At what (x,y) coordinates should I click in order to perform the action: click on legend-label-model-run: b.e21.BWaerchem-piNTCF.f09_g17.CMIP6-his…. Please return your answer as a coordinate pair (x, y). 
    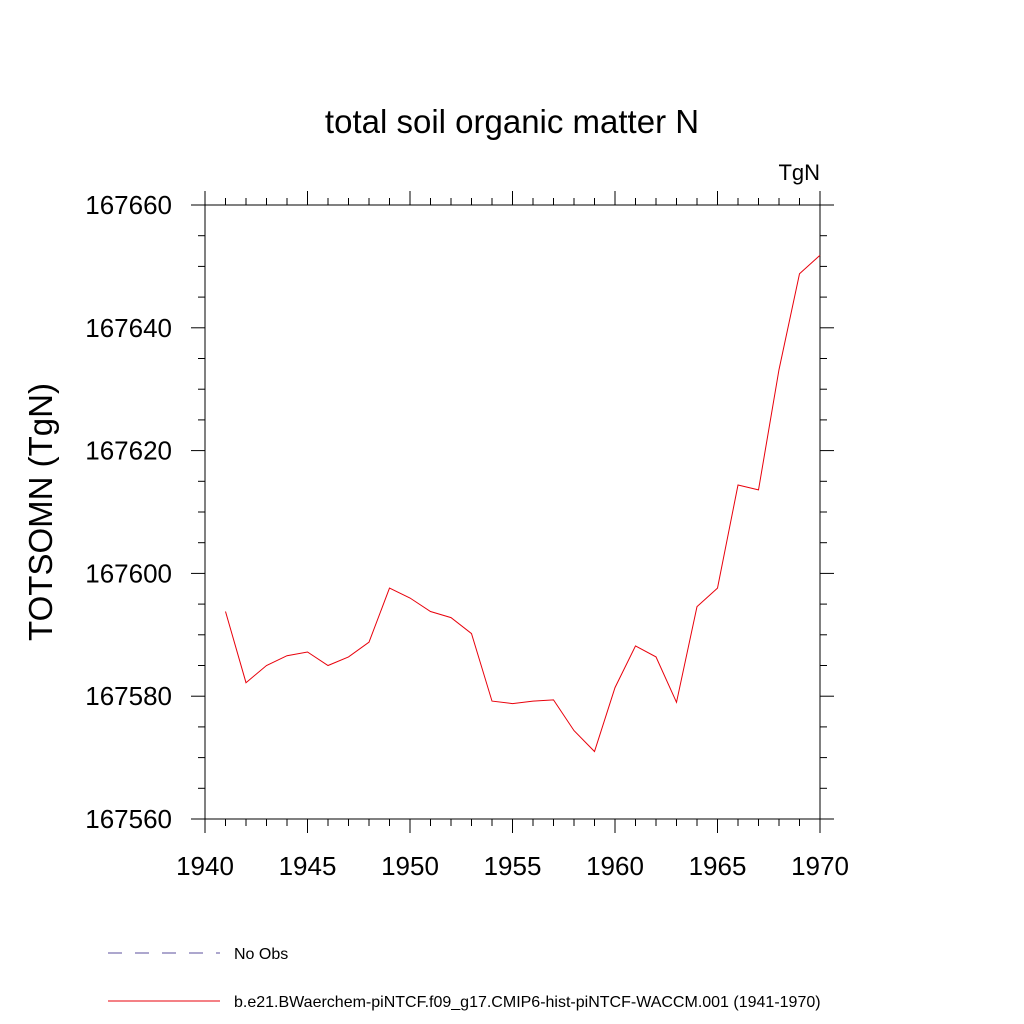
    Looking at the image, I should click on (527, 1002).